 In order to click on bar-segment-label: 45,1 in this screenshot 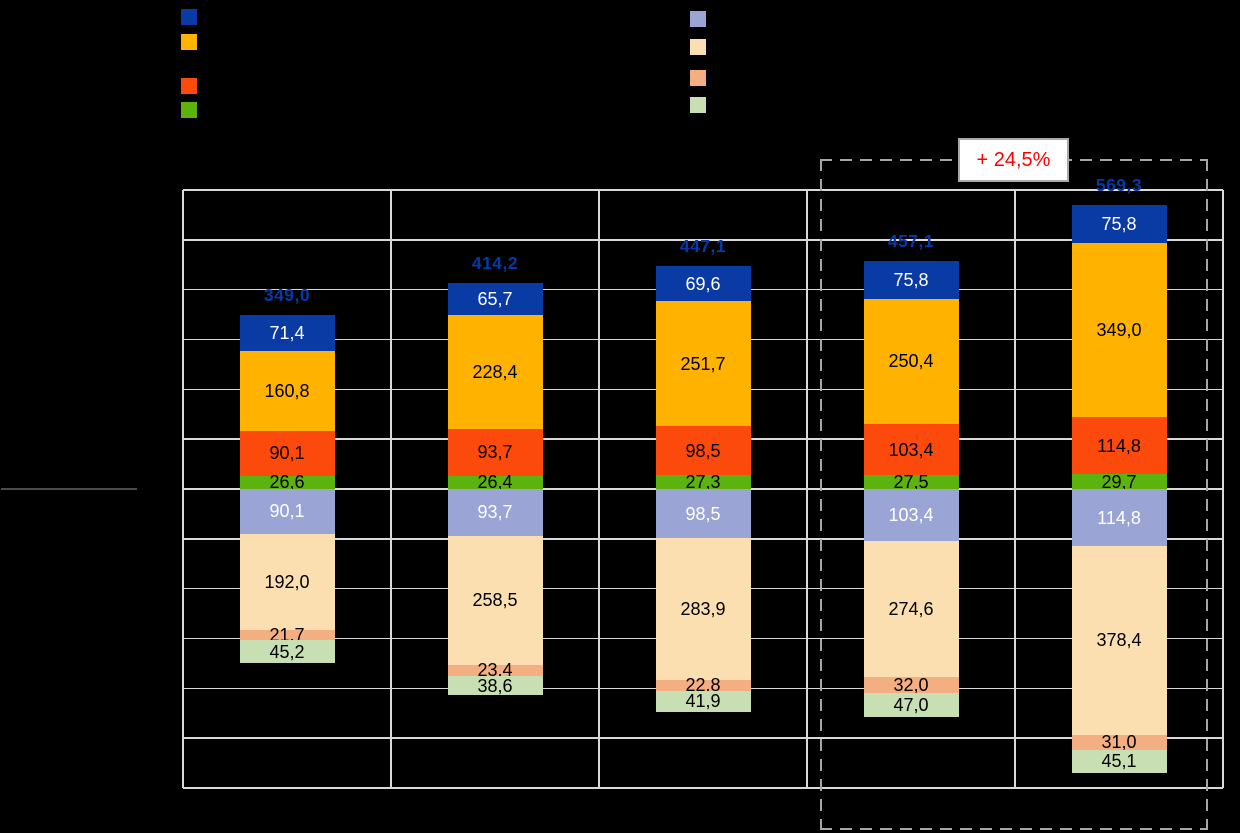, I will do `click(1119, 761)`.